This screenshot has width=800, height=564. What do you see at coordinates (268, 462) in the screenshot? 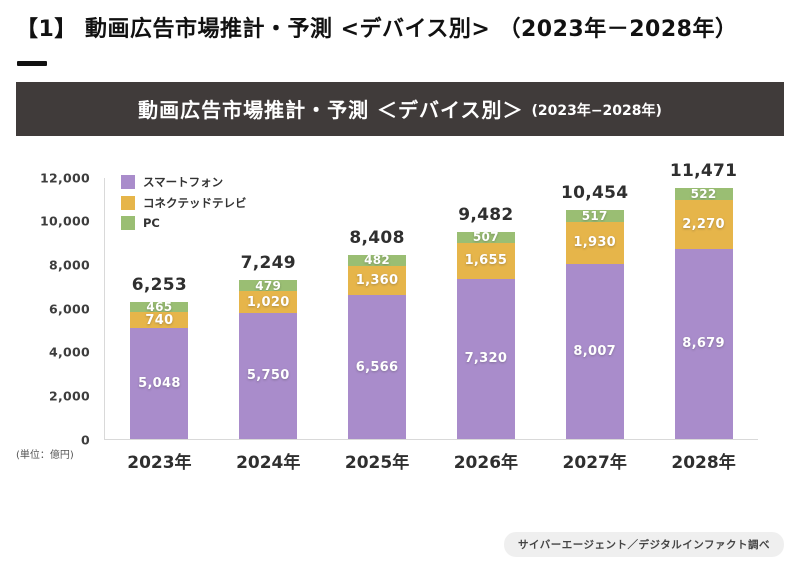
I see `x-axis-label: 2024年` at bounding box center [268, 462].